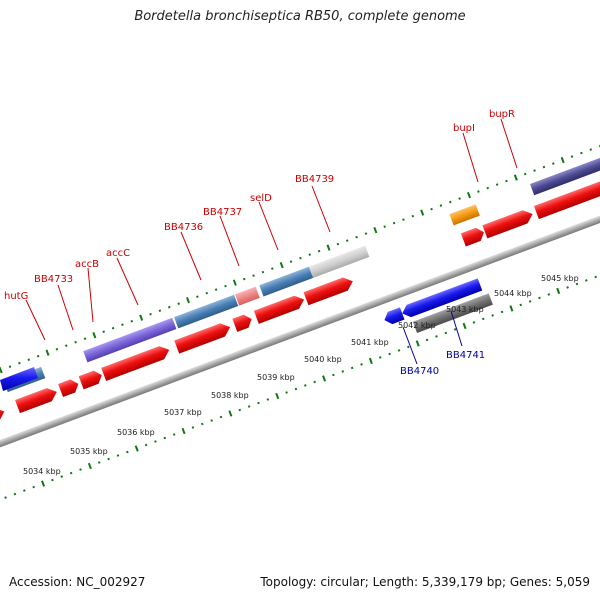 This screenshot has width=600, height=600. I want to click on gene-label-BB4733: BB4733, so click(53, 279).